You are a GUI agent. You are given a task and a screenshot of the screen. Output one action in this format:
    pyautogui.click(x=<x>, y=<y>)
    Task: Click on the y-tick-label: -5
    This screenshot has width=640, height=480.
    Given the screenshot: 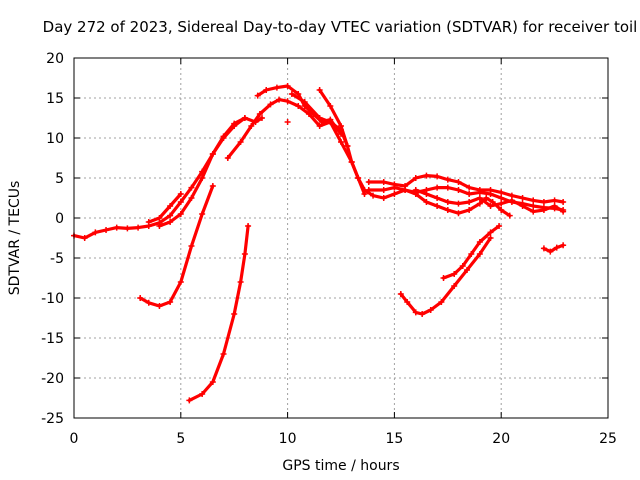 What is the action you would take?
    pyautogui.click(x=57, y=259)
    